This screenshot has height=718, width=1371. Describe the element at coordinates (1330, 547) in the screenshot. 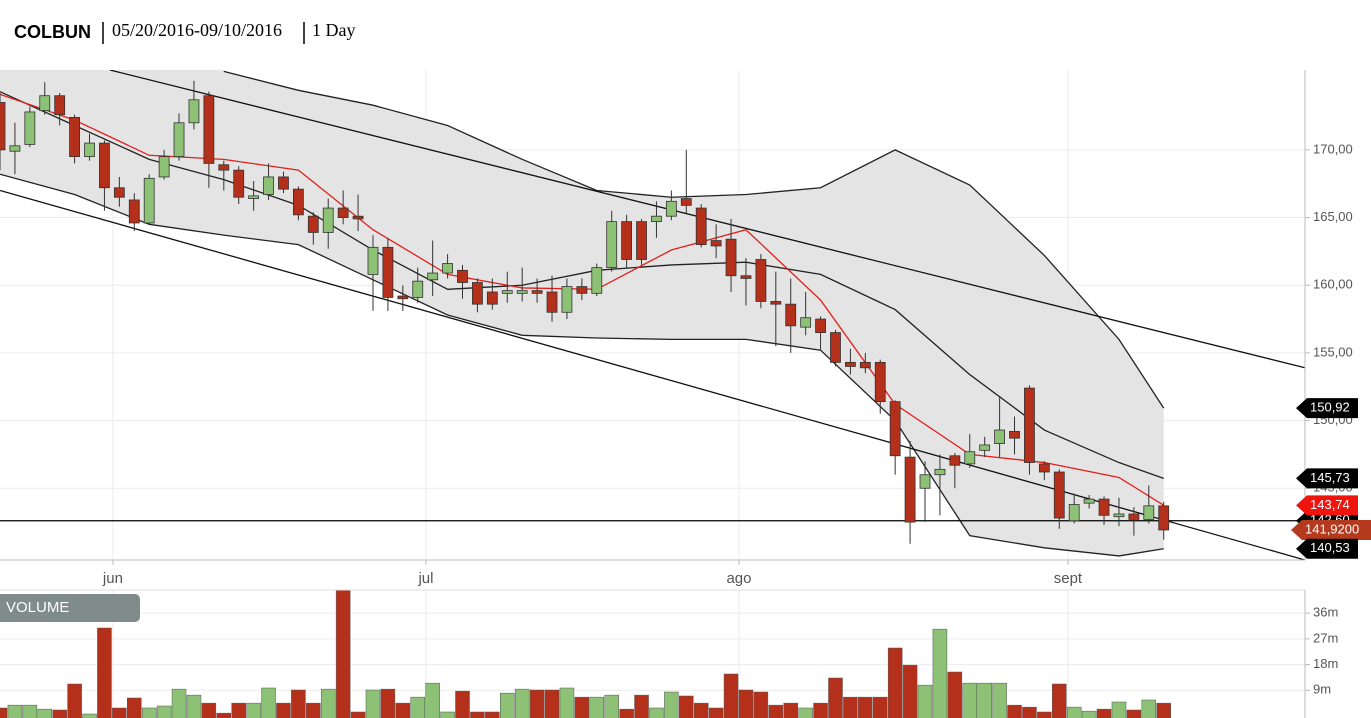

I see `price-tag-label: 140,53` at that location.